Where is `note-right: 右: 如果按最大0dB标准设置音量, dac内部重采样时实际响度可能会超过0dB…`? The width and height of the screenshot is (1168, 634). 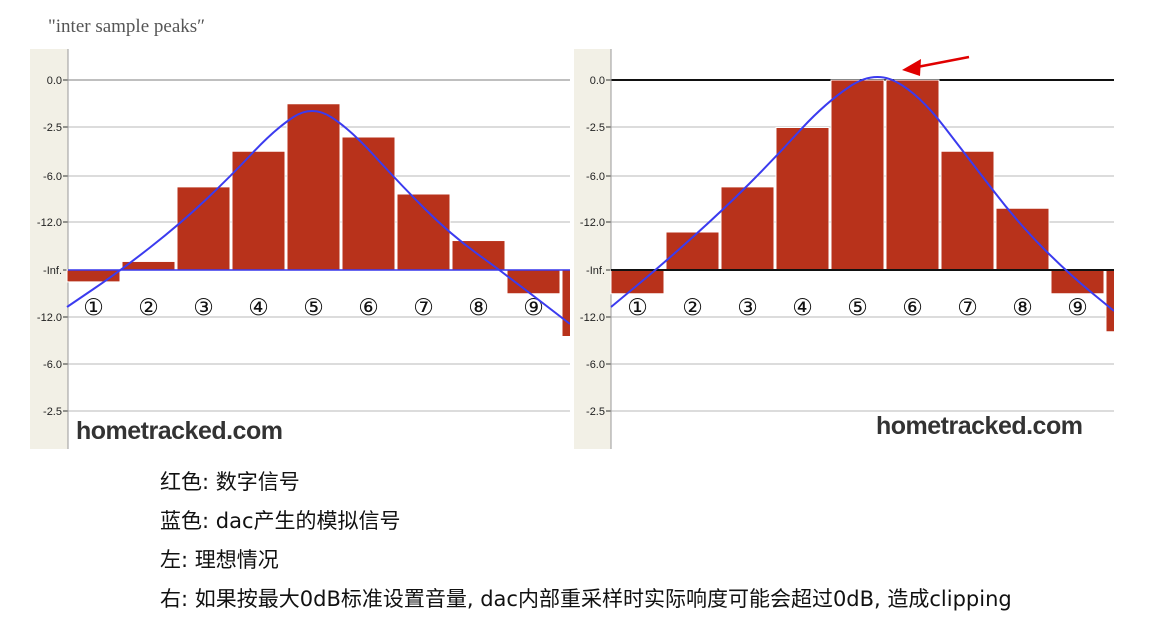
note-right: 右: 如果按最大0dB标准设置音量, dac内部重采样时实际响度可能会超过0dB… is located at coordinates (586, 599).